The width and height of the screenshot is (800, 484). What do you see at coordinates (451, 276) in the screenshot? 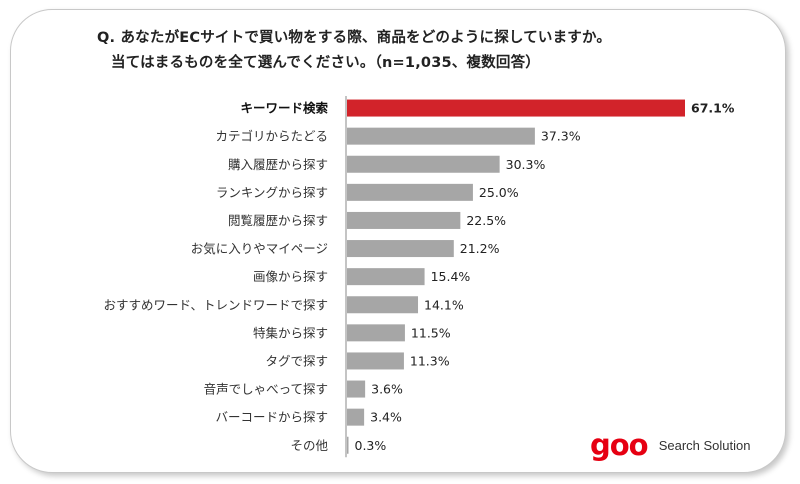
I see `value-label-6: 15.4%` at bounding box center [451, 276].